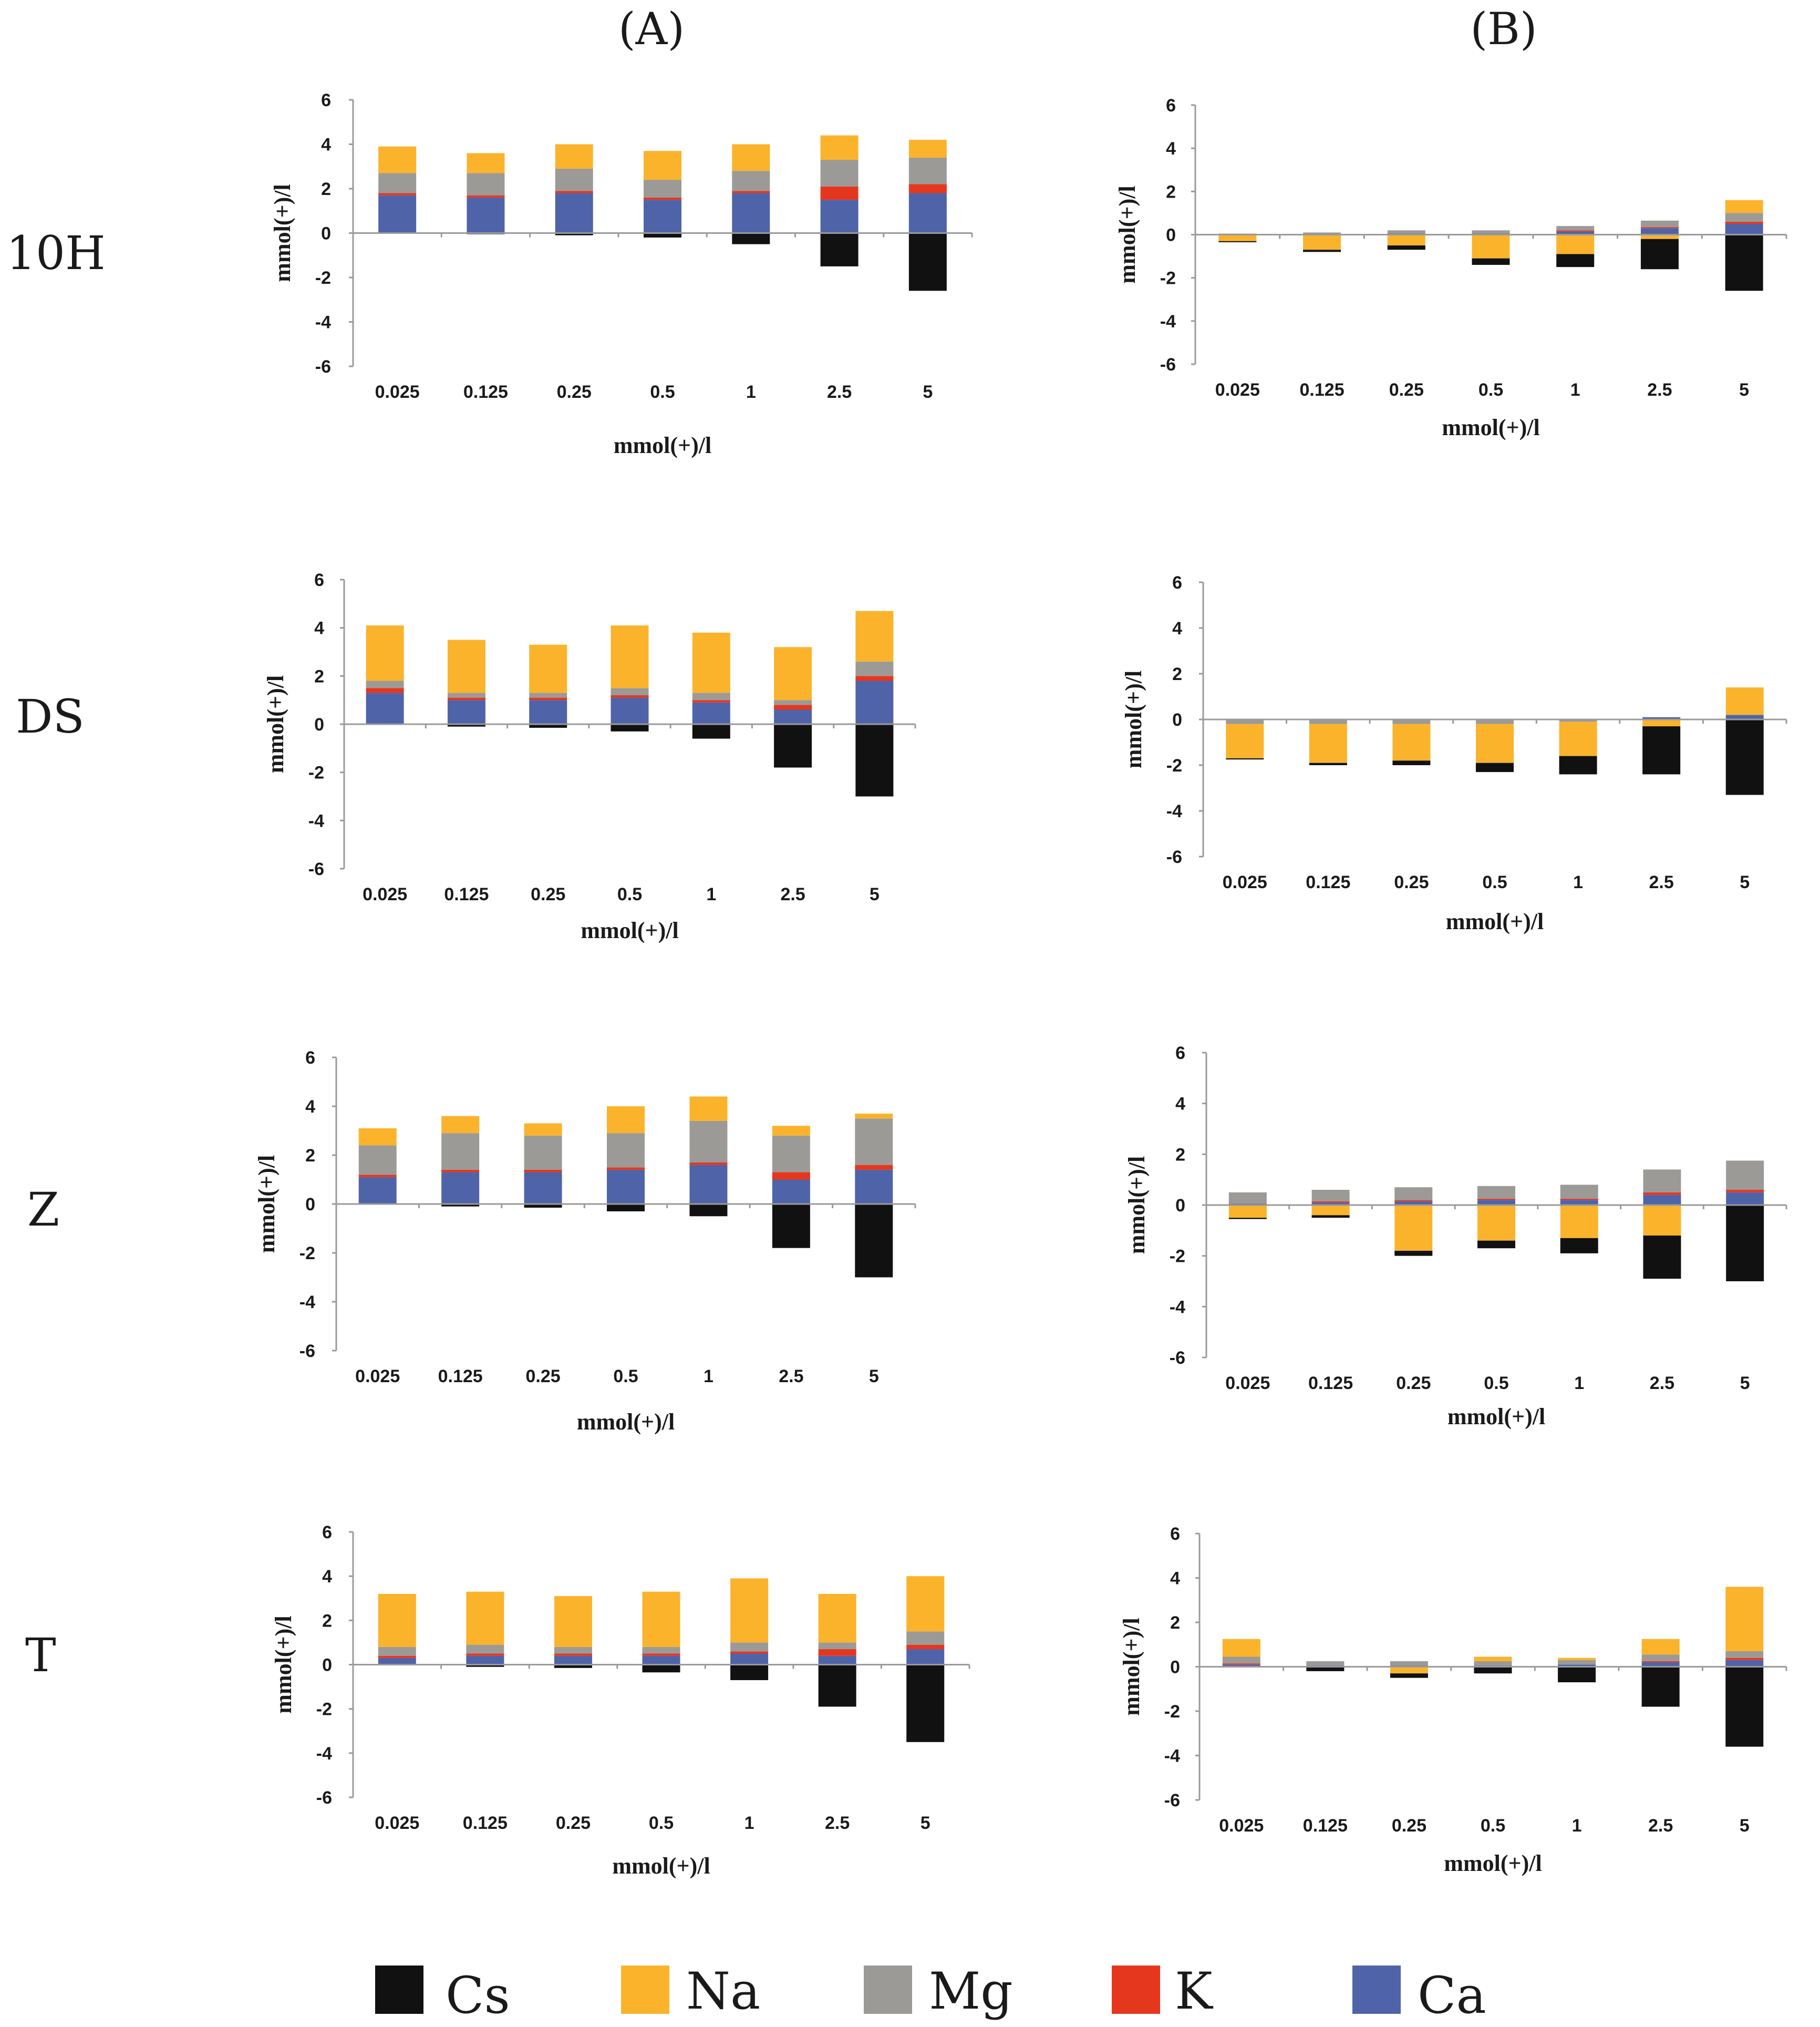  Describe the element at coordinates (40, 1655) in the screenshot. I see `row-label-t: T` at that location.